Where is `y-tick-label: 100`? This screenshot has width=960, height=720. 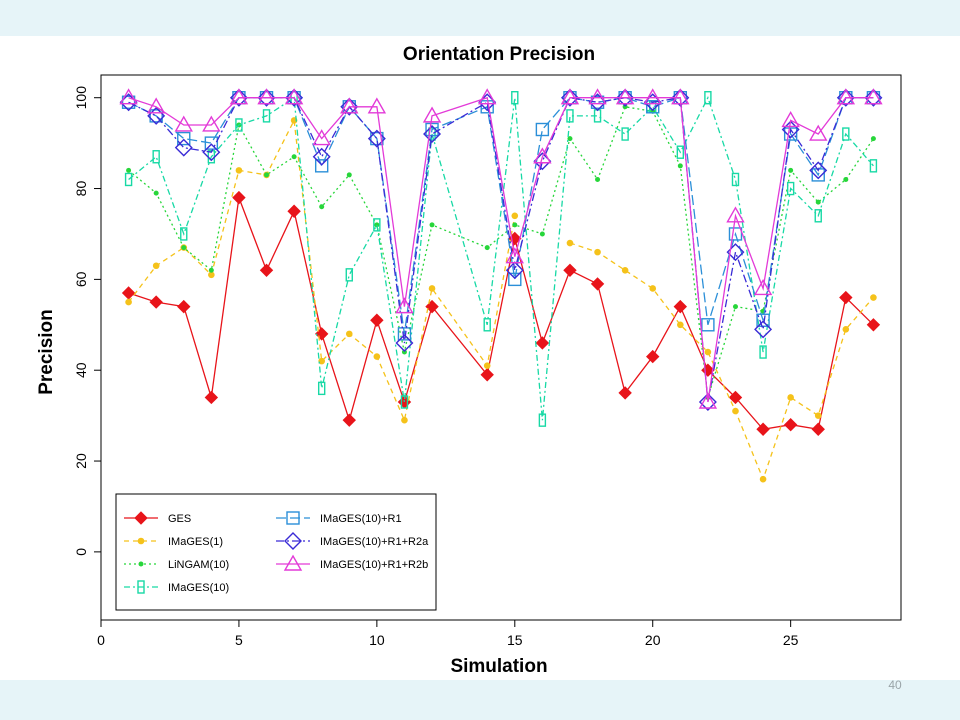 y-tick-label: 100 is located at coordinates (81, 98).